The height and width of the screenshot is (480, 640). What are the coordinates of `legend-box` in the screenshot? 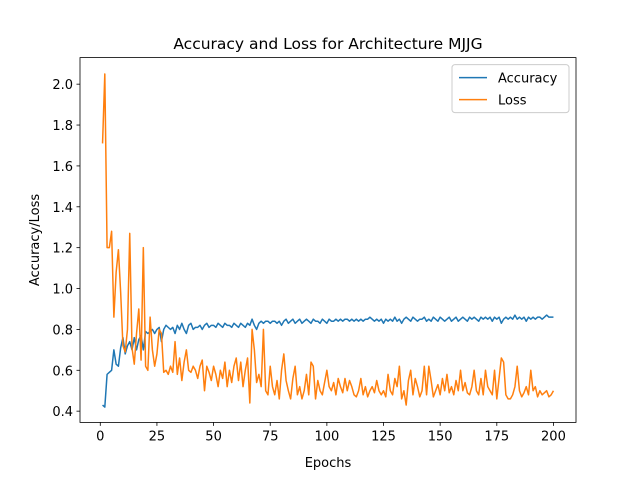 It's located at (510, 89).